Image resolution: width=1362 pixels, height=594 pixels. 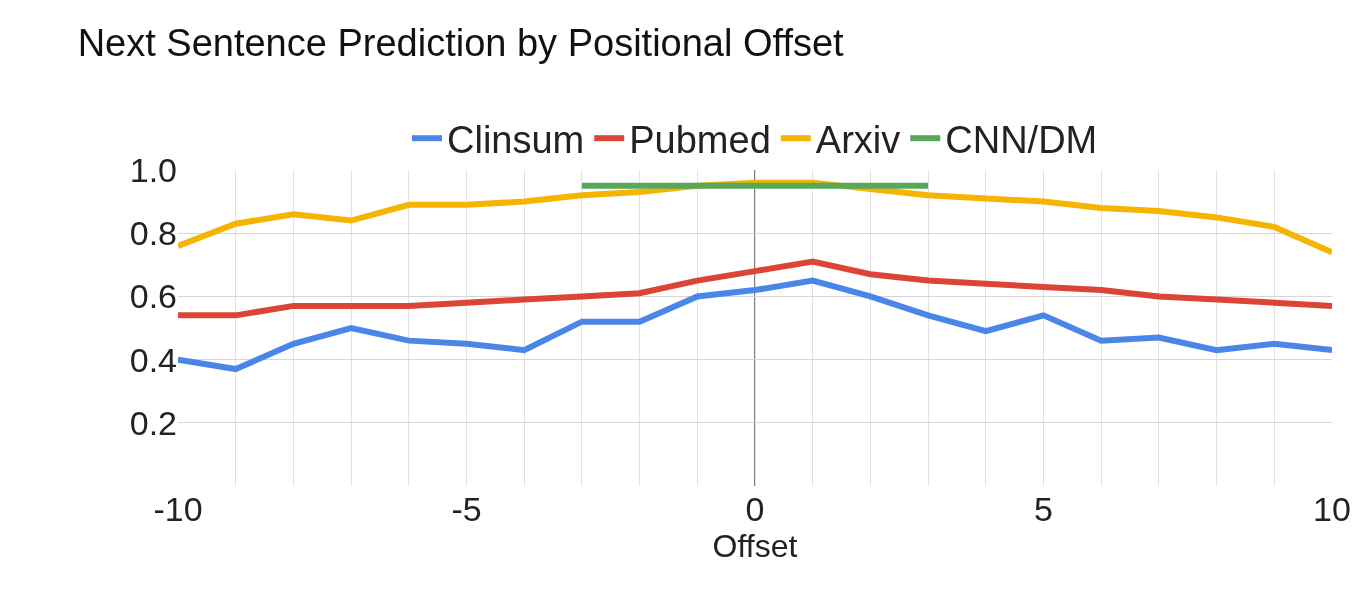 I want to click on legend-label: CNN/DM, so click(x=1021, y=140).